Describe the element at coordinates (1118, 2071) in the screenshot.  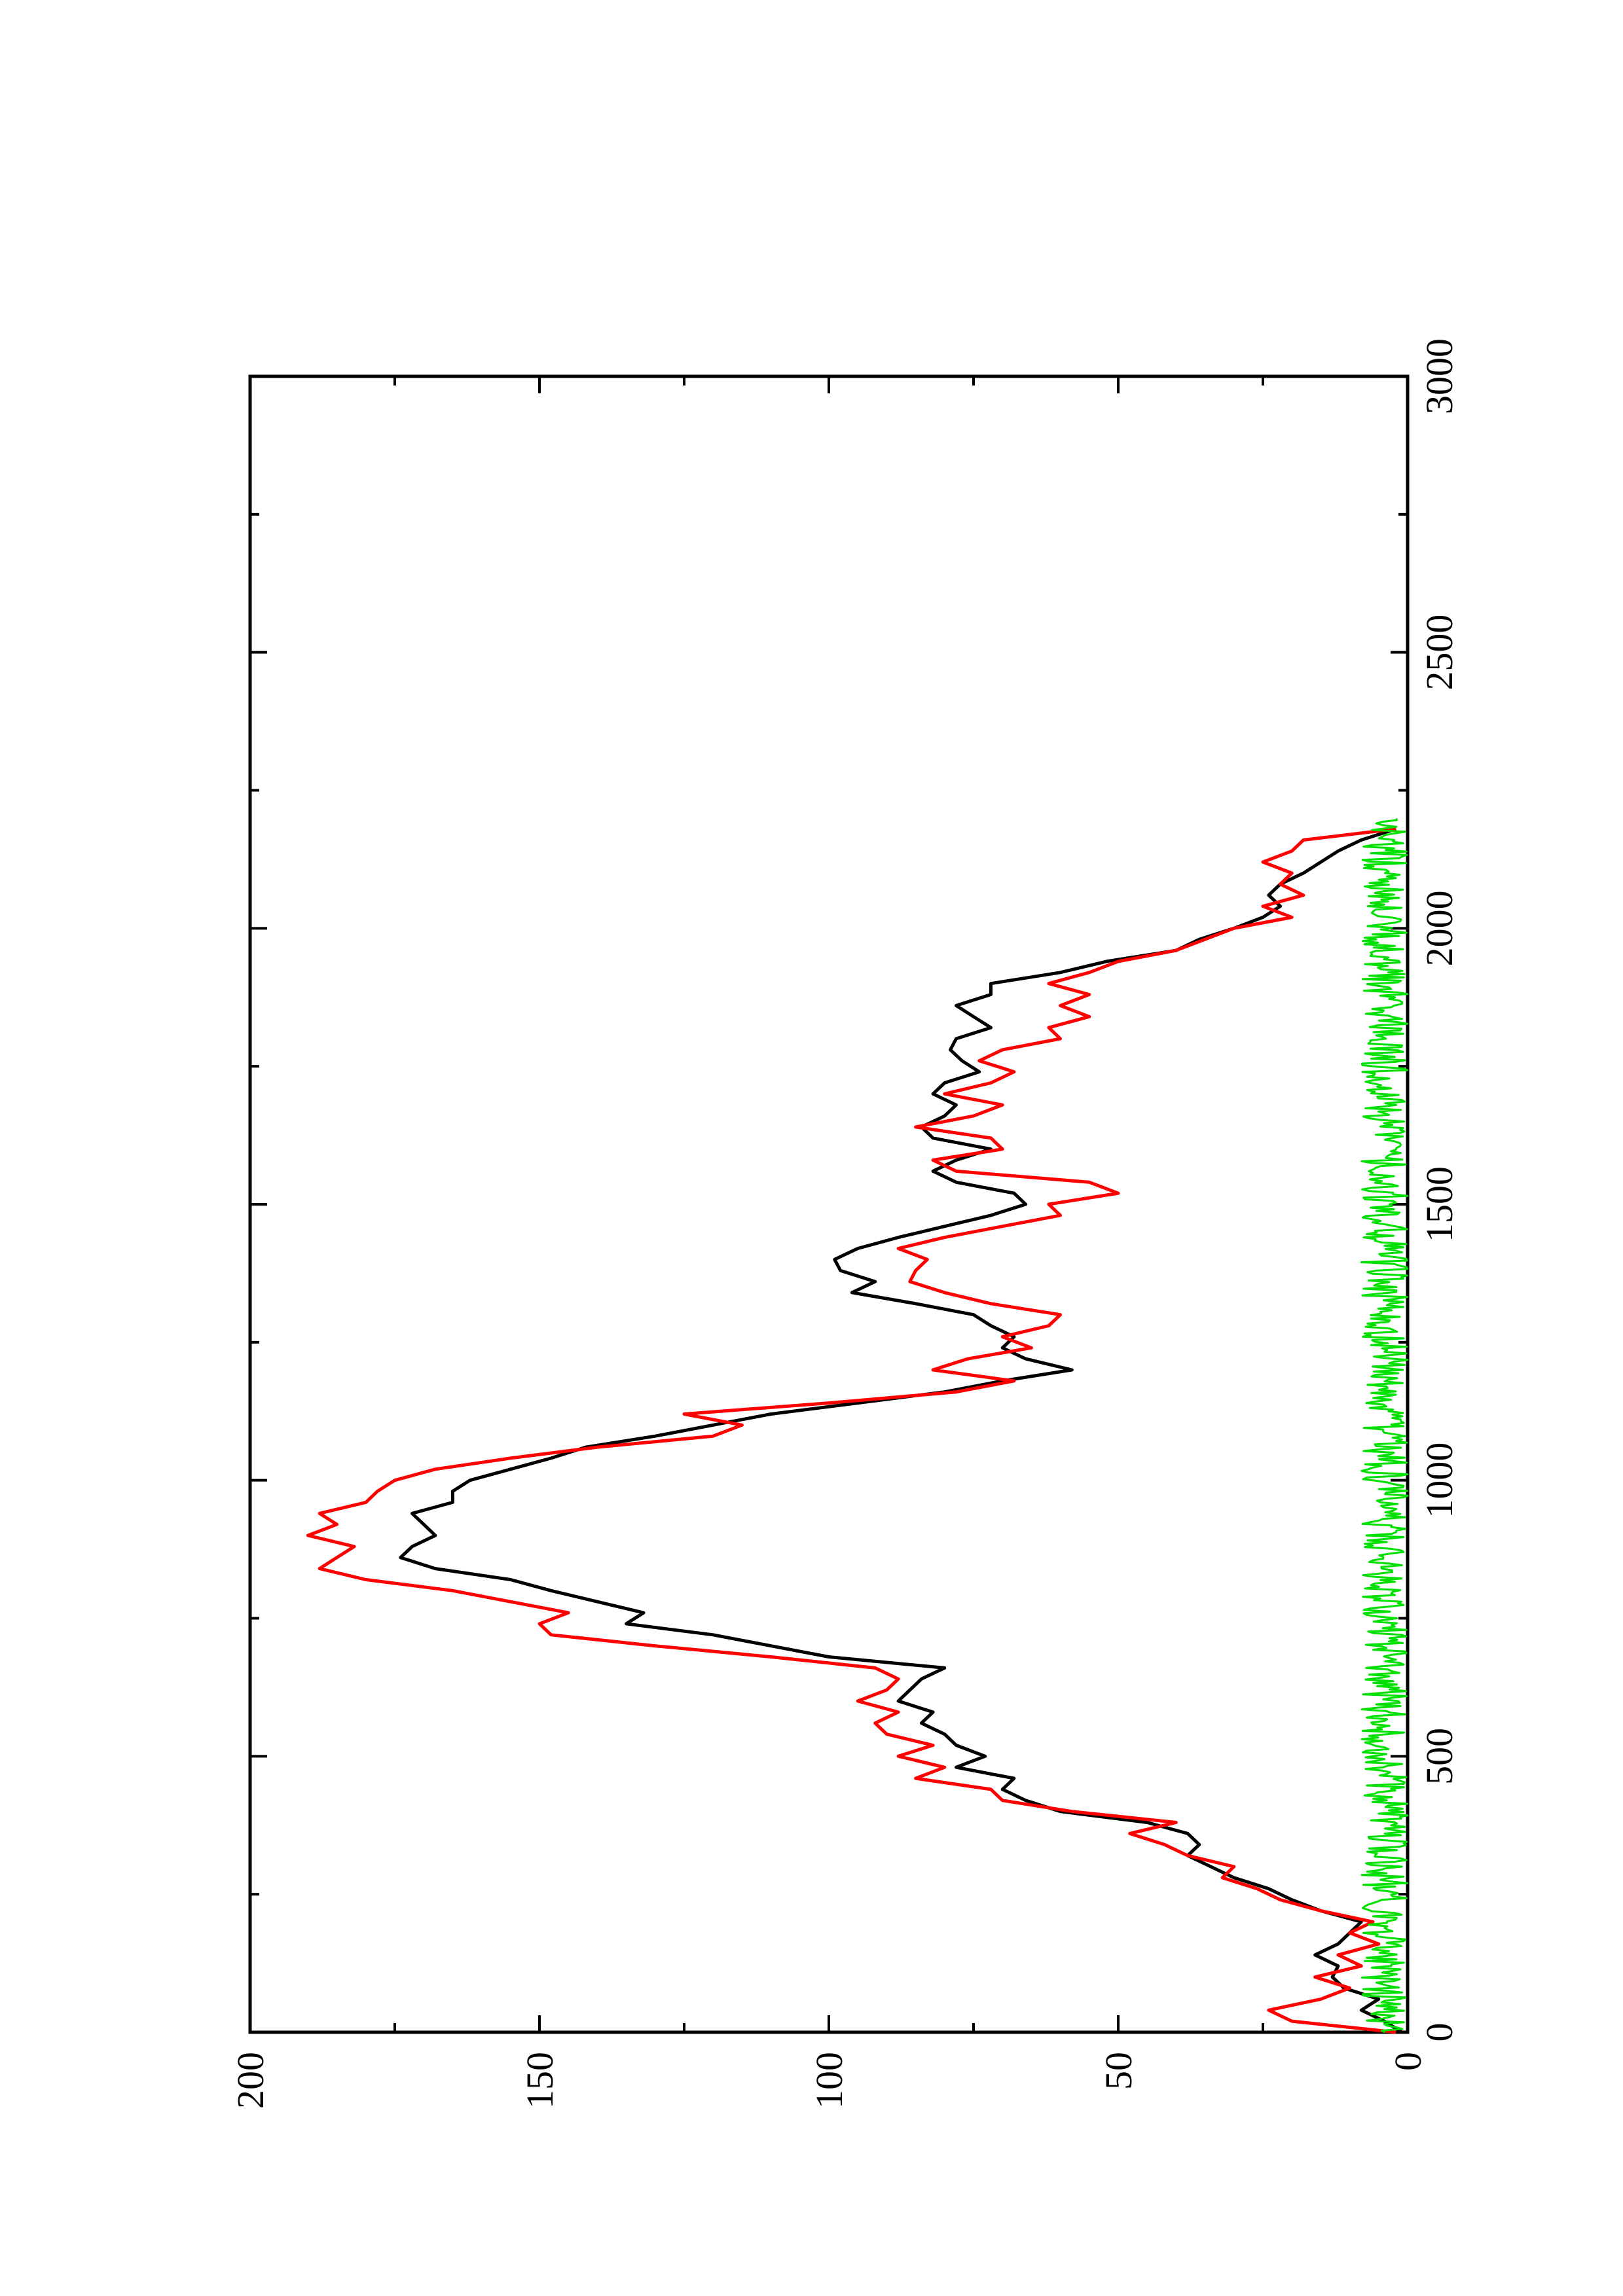
I see `y-tick-label: 50` at that location.